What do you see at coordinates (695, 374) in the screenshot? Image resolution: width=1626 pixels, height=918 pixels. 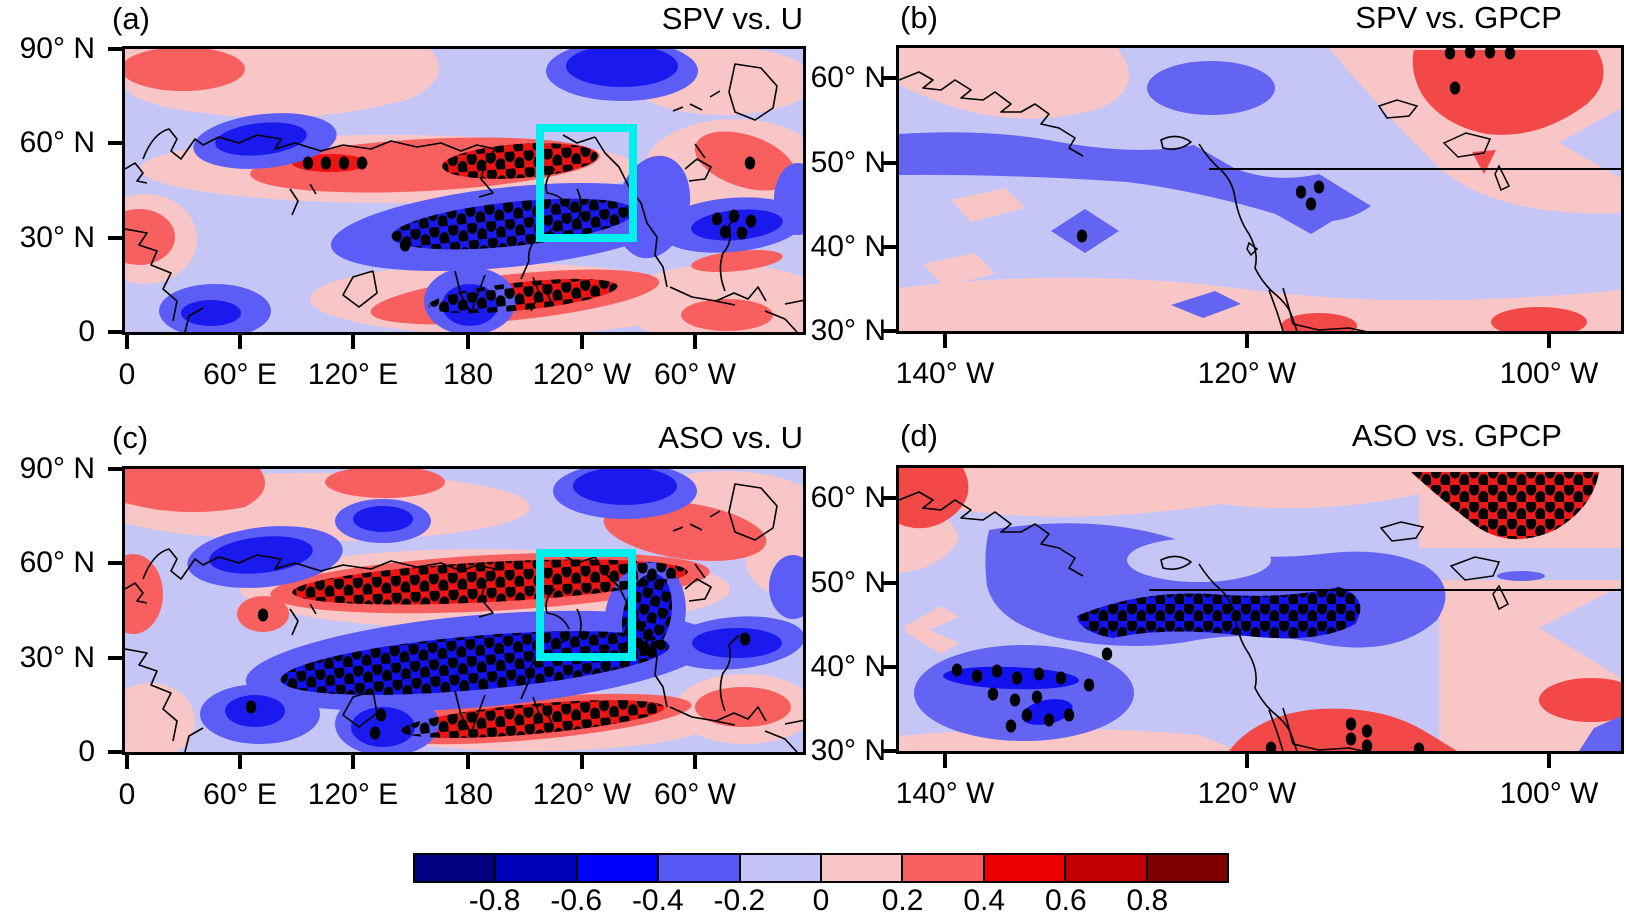 I see `a-x-tick-label-5: 60° W` at bounding box center [695, 374].